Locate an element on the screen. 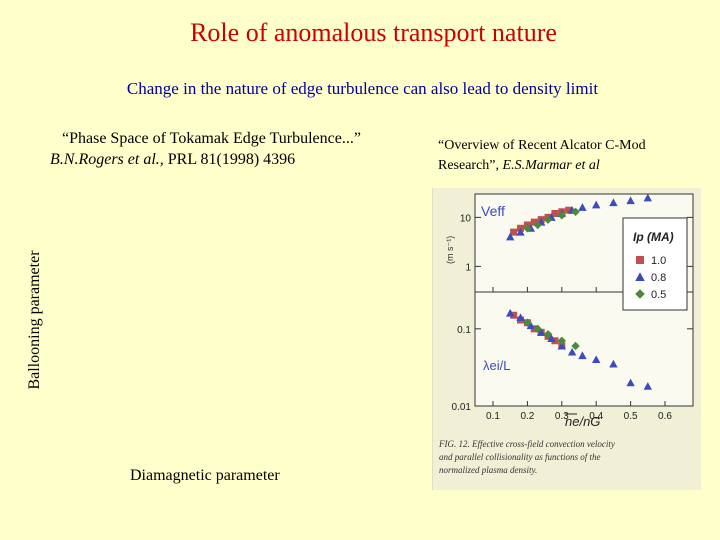 The image size is (720, 540). legend-title: Ip (MA) is located at coordinates (653, 237).